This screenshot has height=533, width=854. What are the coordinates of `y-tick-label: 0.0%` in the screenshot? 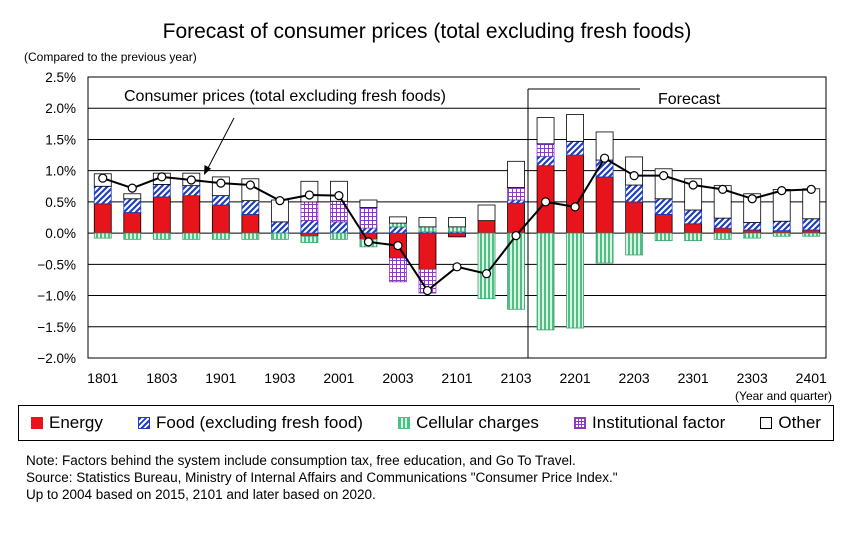 It's located at (60, 233).